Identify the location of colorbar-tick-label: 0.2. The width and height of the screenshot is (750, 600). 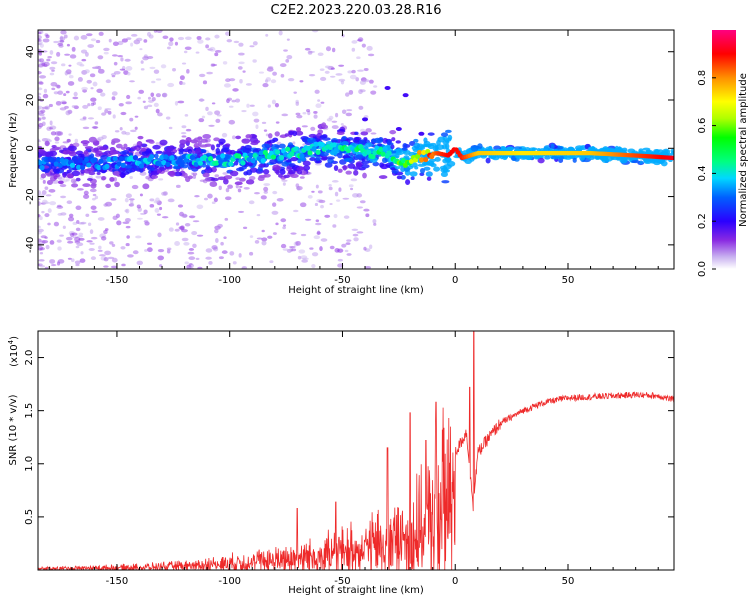
(702, 221).